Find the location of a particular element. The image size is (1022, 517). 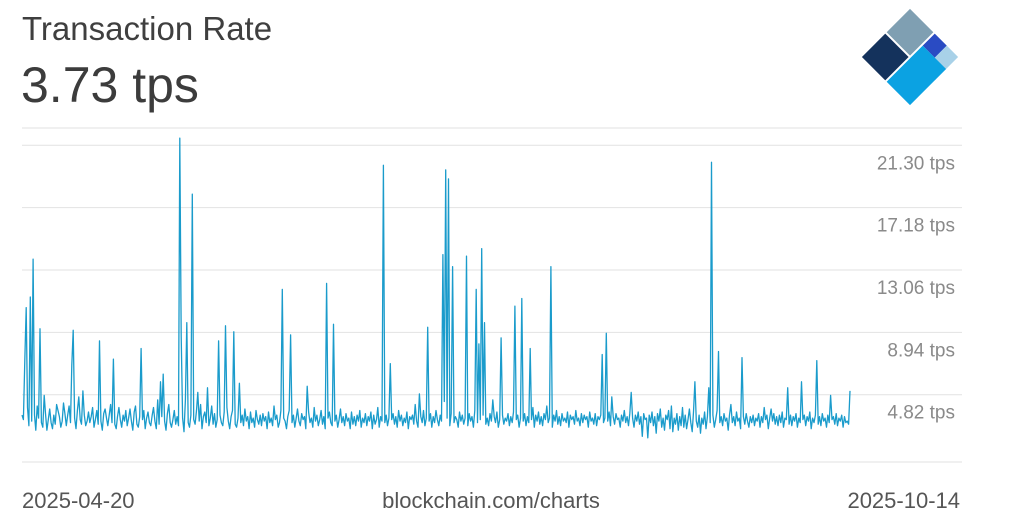

y-tick-label: 21.30 tps is located at coordinates (916, 163).